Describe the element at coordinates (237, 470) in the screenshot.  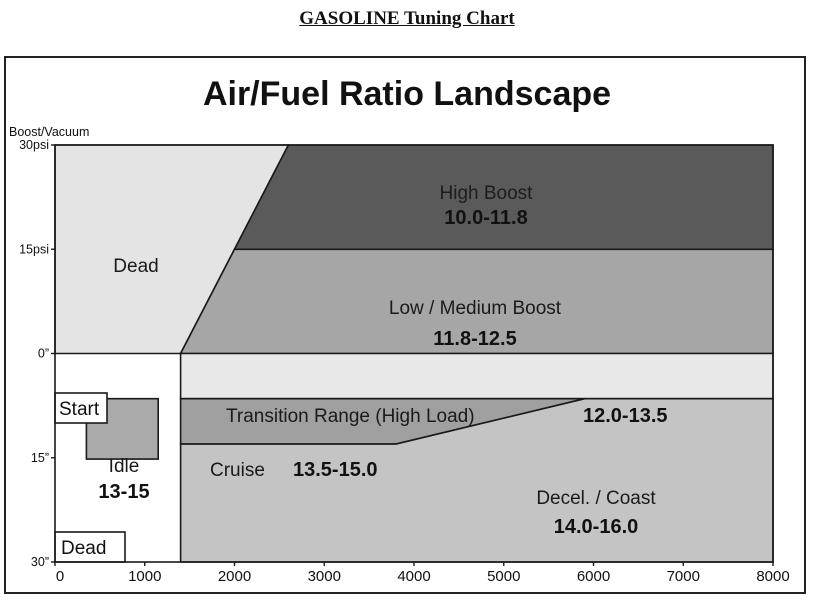
I see `region-label-cruise: Cruise` at that location.